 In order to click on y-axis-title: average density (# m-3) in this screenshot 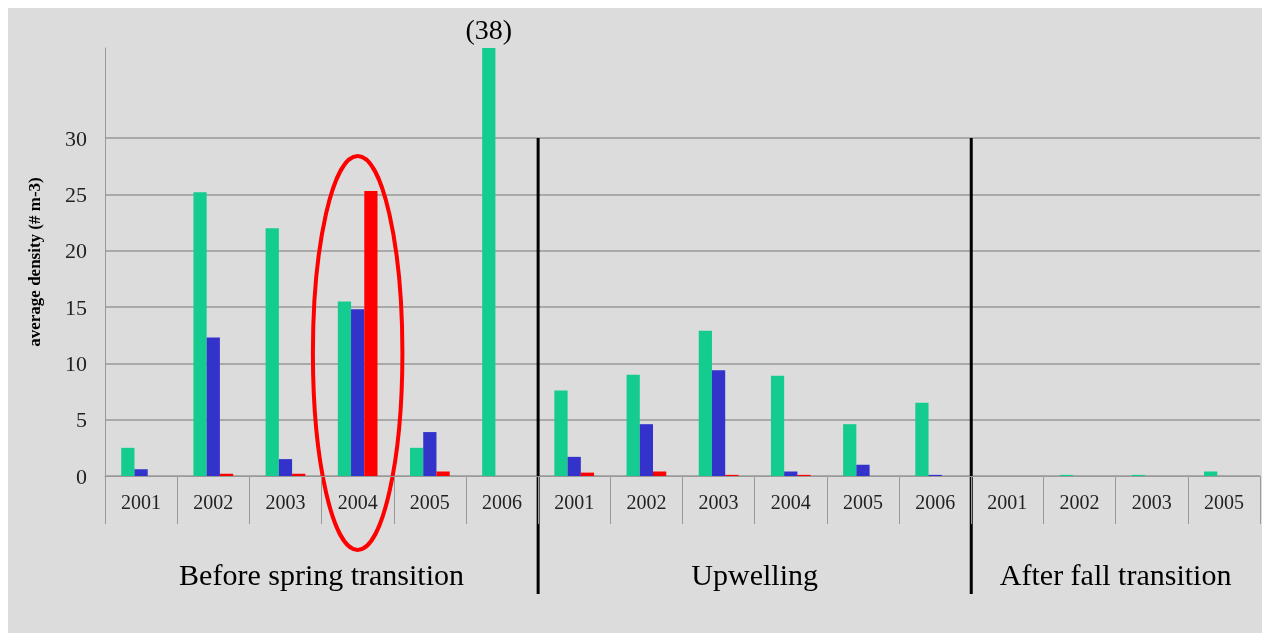, I will do `click(34, 262)`.